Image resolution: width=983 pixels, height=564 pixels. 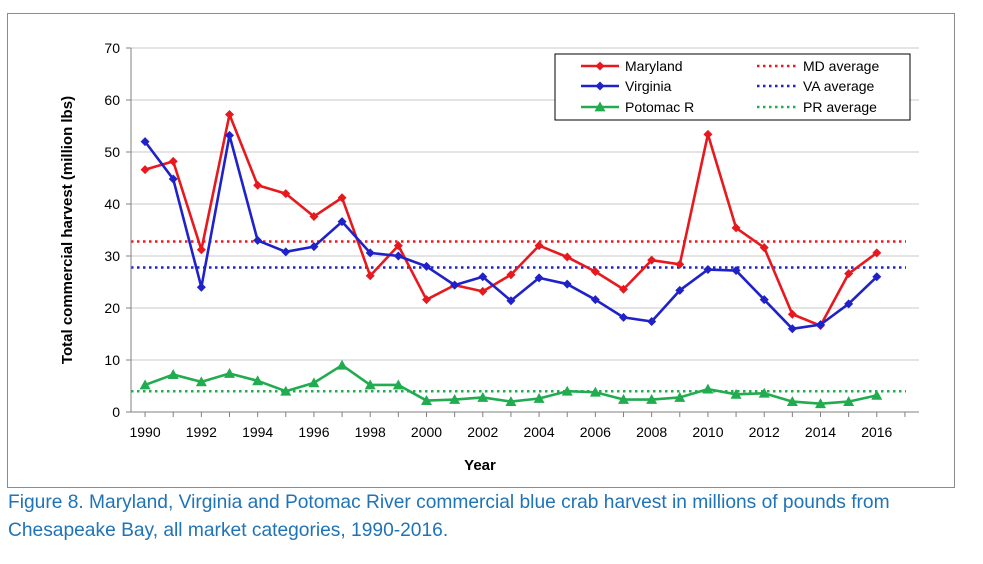 I want to click on y-tick-label: 10, so click(x=112, y=360).